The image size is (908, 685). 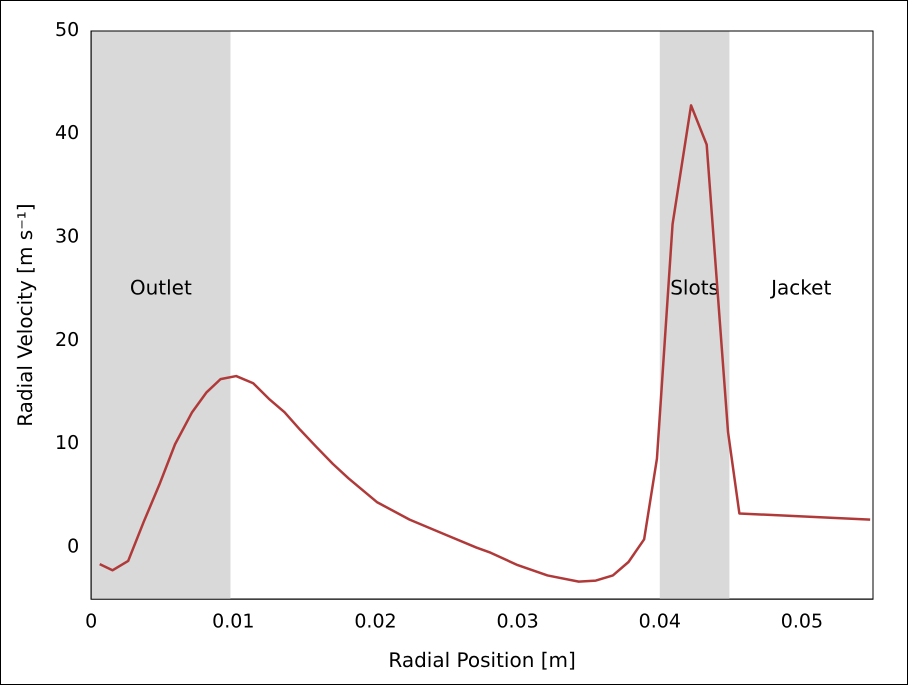 What do you see at coordinates (67, 339) in the screenshot?
I see `y-tick-label: 20` at bounding box center [67, 339].